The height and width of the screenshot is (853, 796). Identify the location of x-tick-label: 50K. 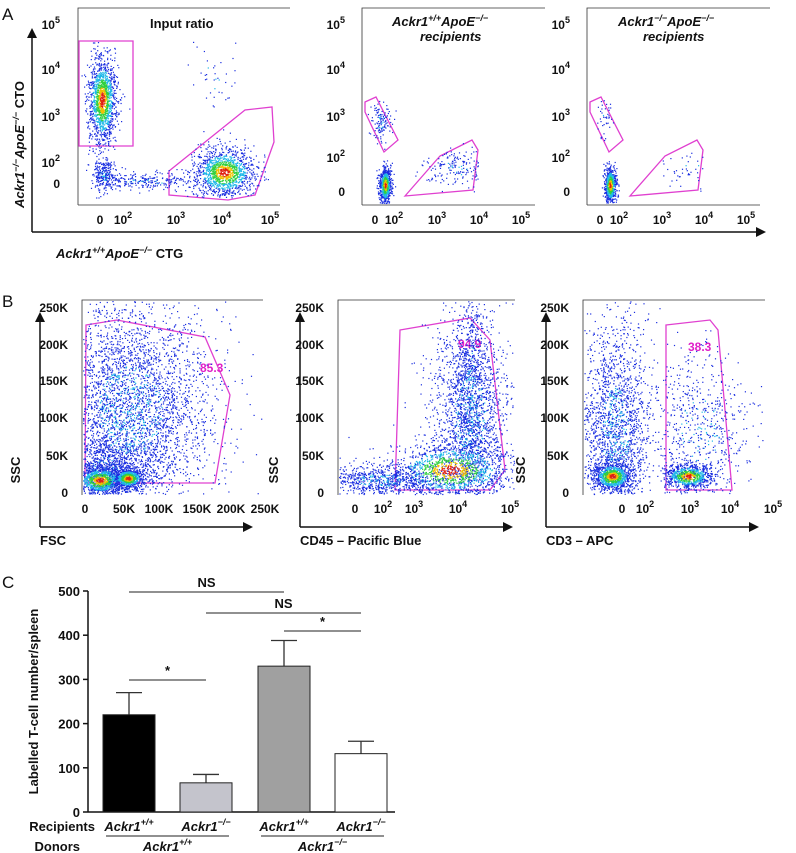
(124, 509).